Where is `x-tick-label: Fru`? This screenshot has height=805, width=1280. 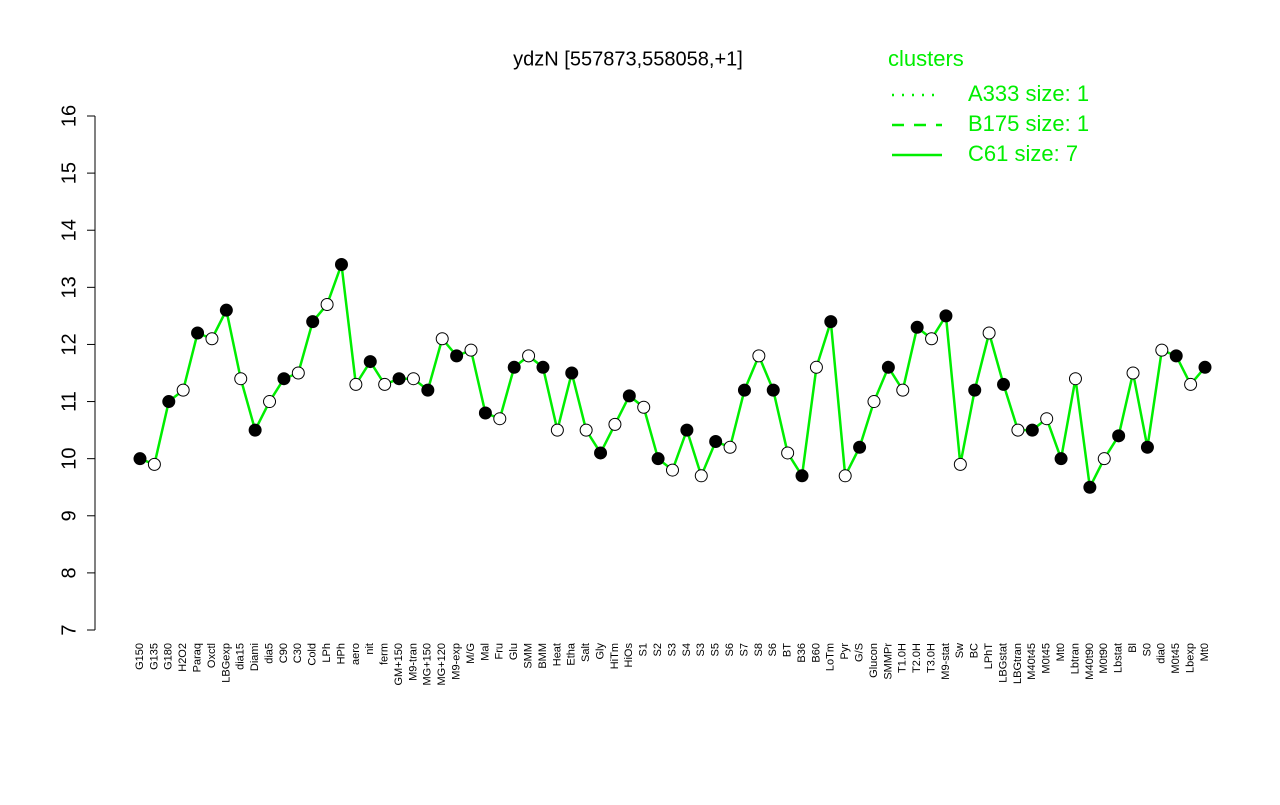
x-tick-label: Fru is located at coordinates (500, 651).